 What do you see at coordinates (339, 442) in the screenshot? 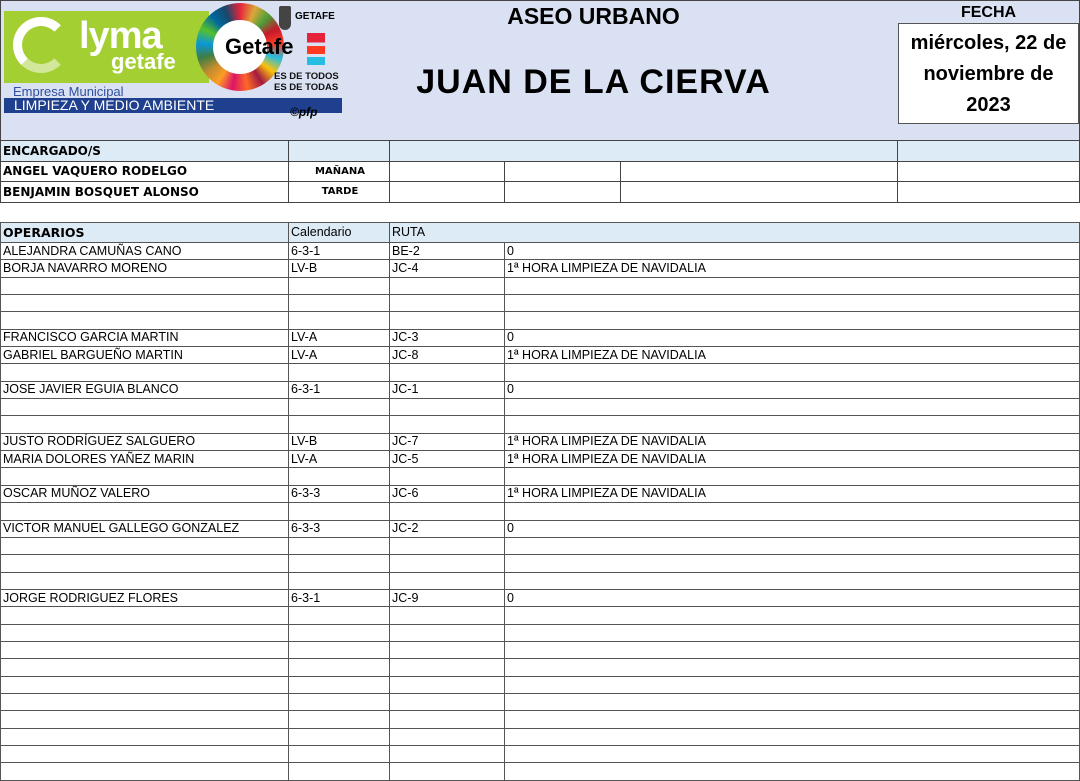
I see `operario-calendario: LV-B` at bounding box center [339, 442].